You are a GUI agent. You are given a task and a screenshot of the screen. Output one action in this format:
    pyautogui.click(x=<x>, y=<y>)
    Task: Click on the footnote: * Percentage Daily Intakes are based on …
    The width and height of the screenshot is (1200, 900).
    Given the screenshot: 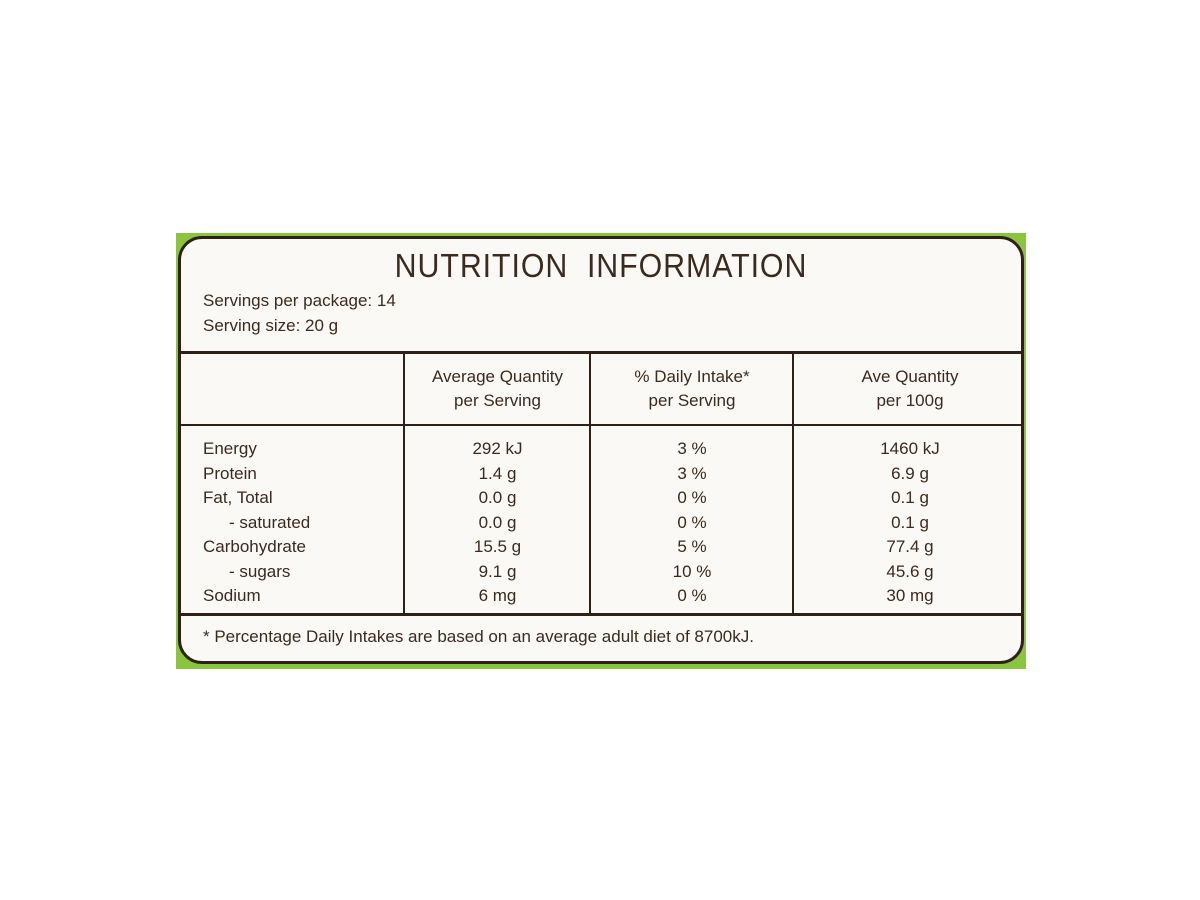 What is the action you would take?
    pyautogui.click(x=478, y=636)
    